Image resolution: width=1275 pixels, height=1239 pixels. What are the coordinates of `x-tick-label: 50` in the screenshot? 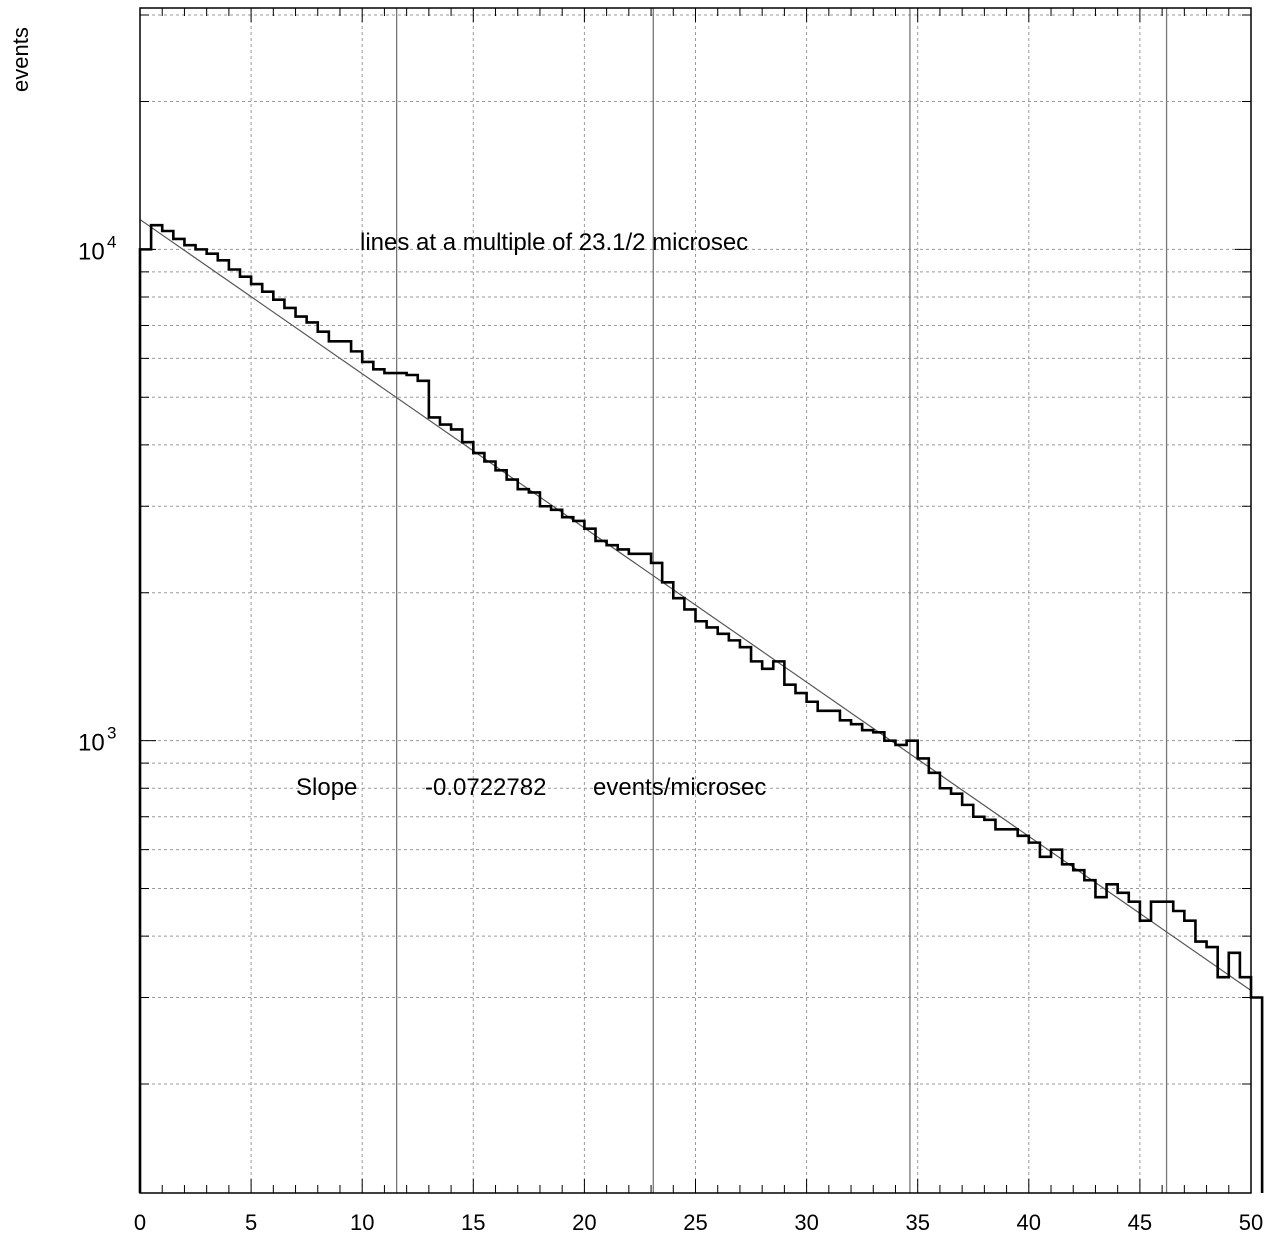 It's located at (1251, 1222).